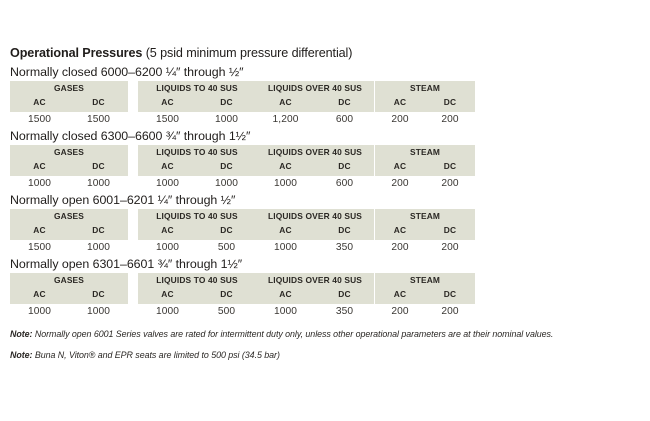  Describe the element at coordinates (69, 232) in the screenshot. I see `table-group-gases: GASES AC DC 1500 1000` at that location.